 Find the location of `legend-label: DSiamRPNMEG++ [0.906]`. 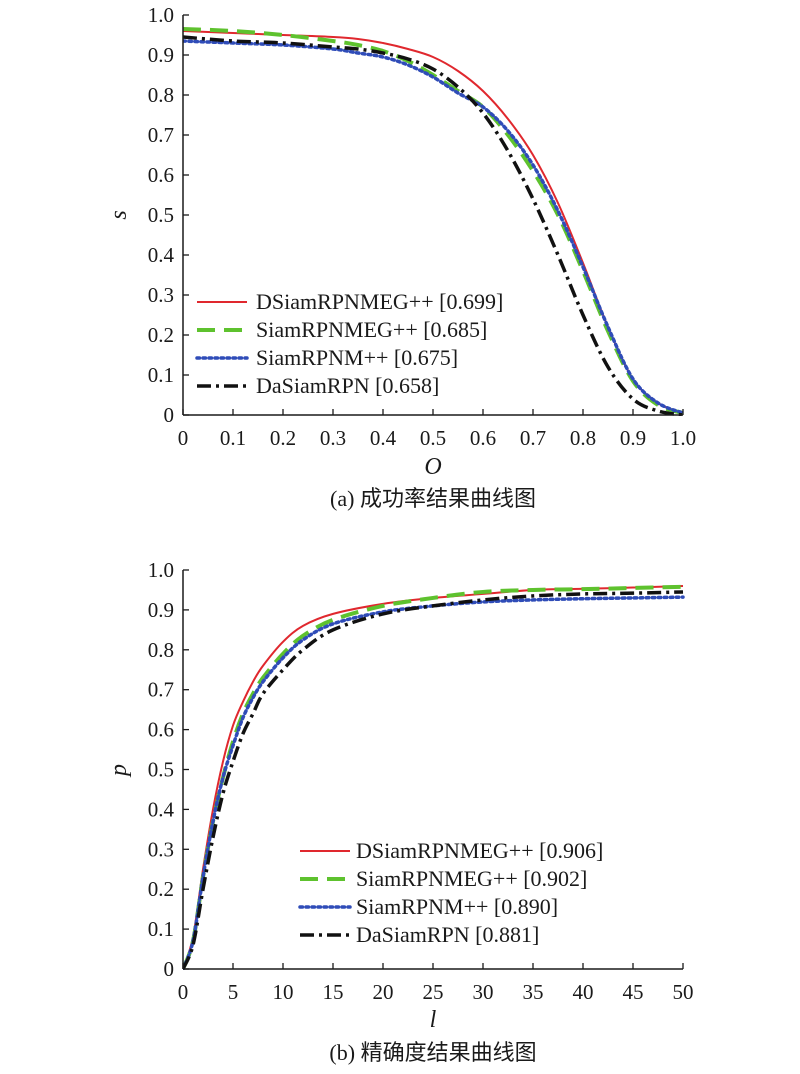

legend-label: DSiamRPNMEG++ [0.906] is located at coordinates (479, 850).